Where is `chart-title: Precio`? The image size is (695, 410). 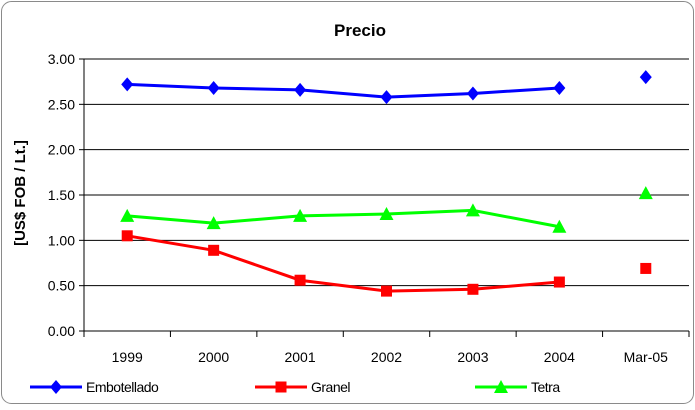 chart-title: Precio is located at coordinates (360, 30).